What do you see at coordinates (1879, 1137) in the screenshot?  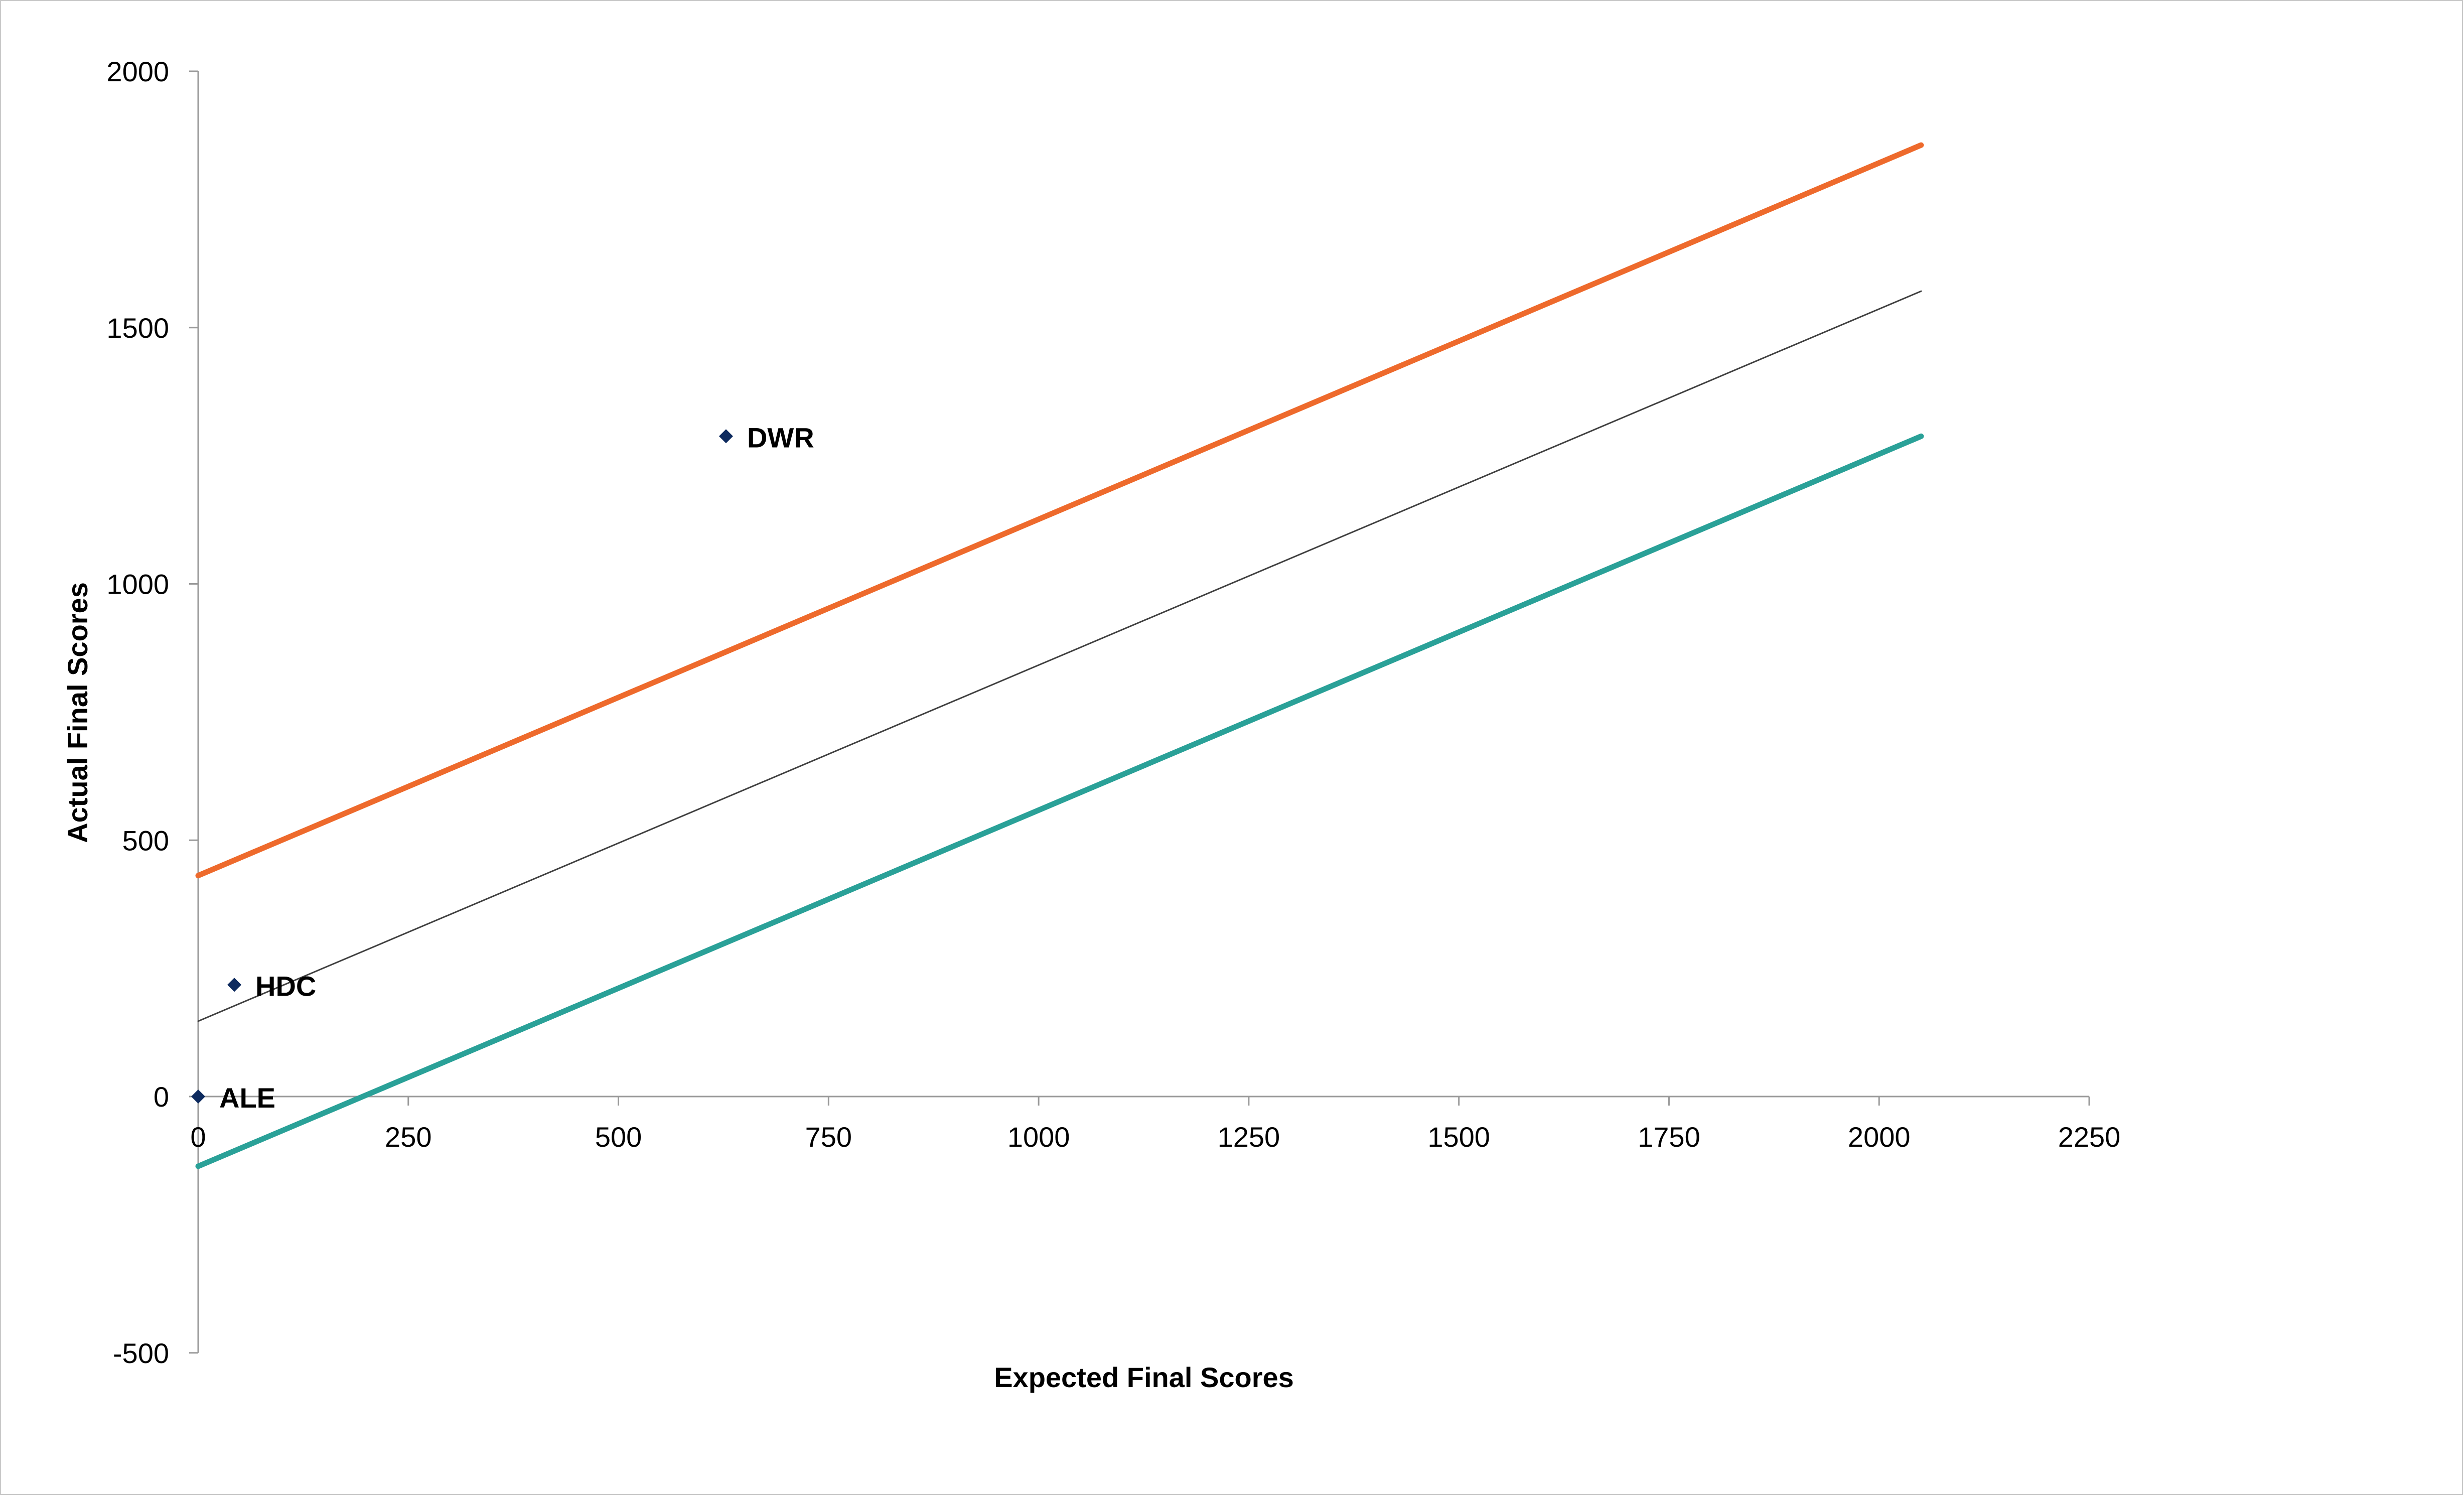 I see `x-tick-label: 2000` at bounding box center [1879, 1137].